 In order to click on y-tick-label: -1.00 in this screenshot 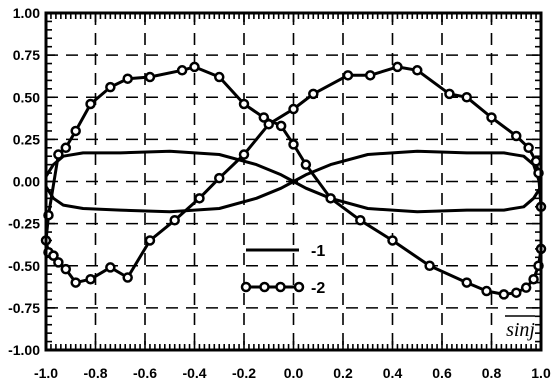, I will do `click(24, 350)`.